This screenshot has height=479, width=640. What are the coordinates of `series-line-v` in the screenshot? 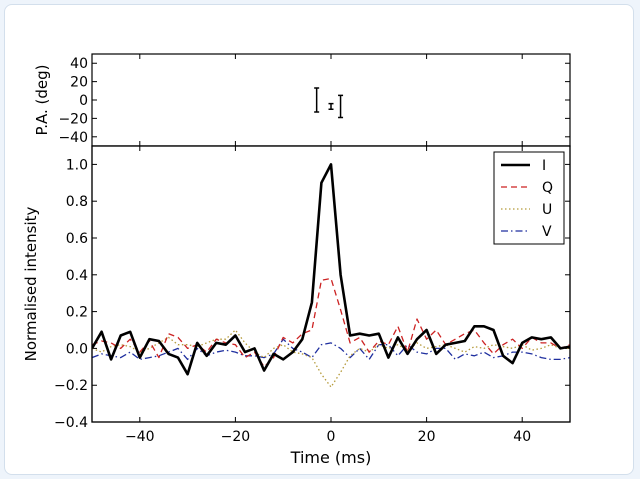 It's located at (331, 349).